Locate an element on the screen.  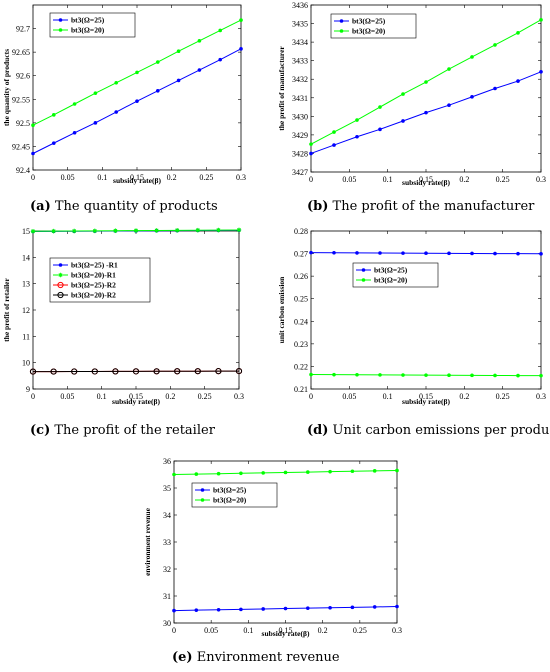
chart-b-ytick-label: 3435 is located at coordinates (300, 24).